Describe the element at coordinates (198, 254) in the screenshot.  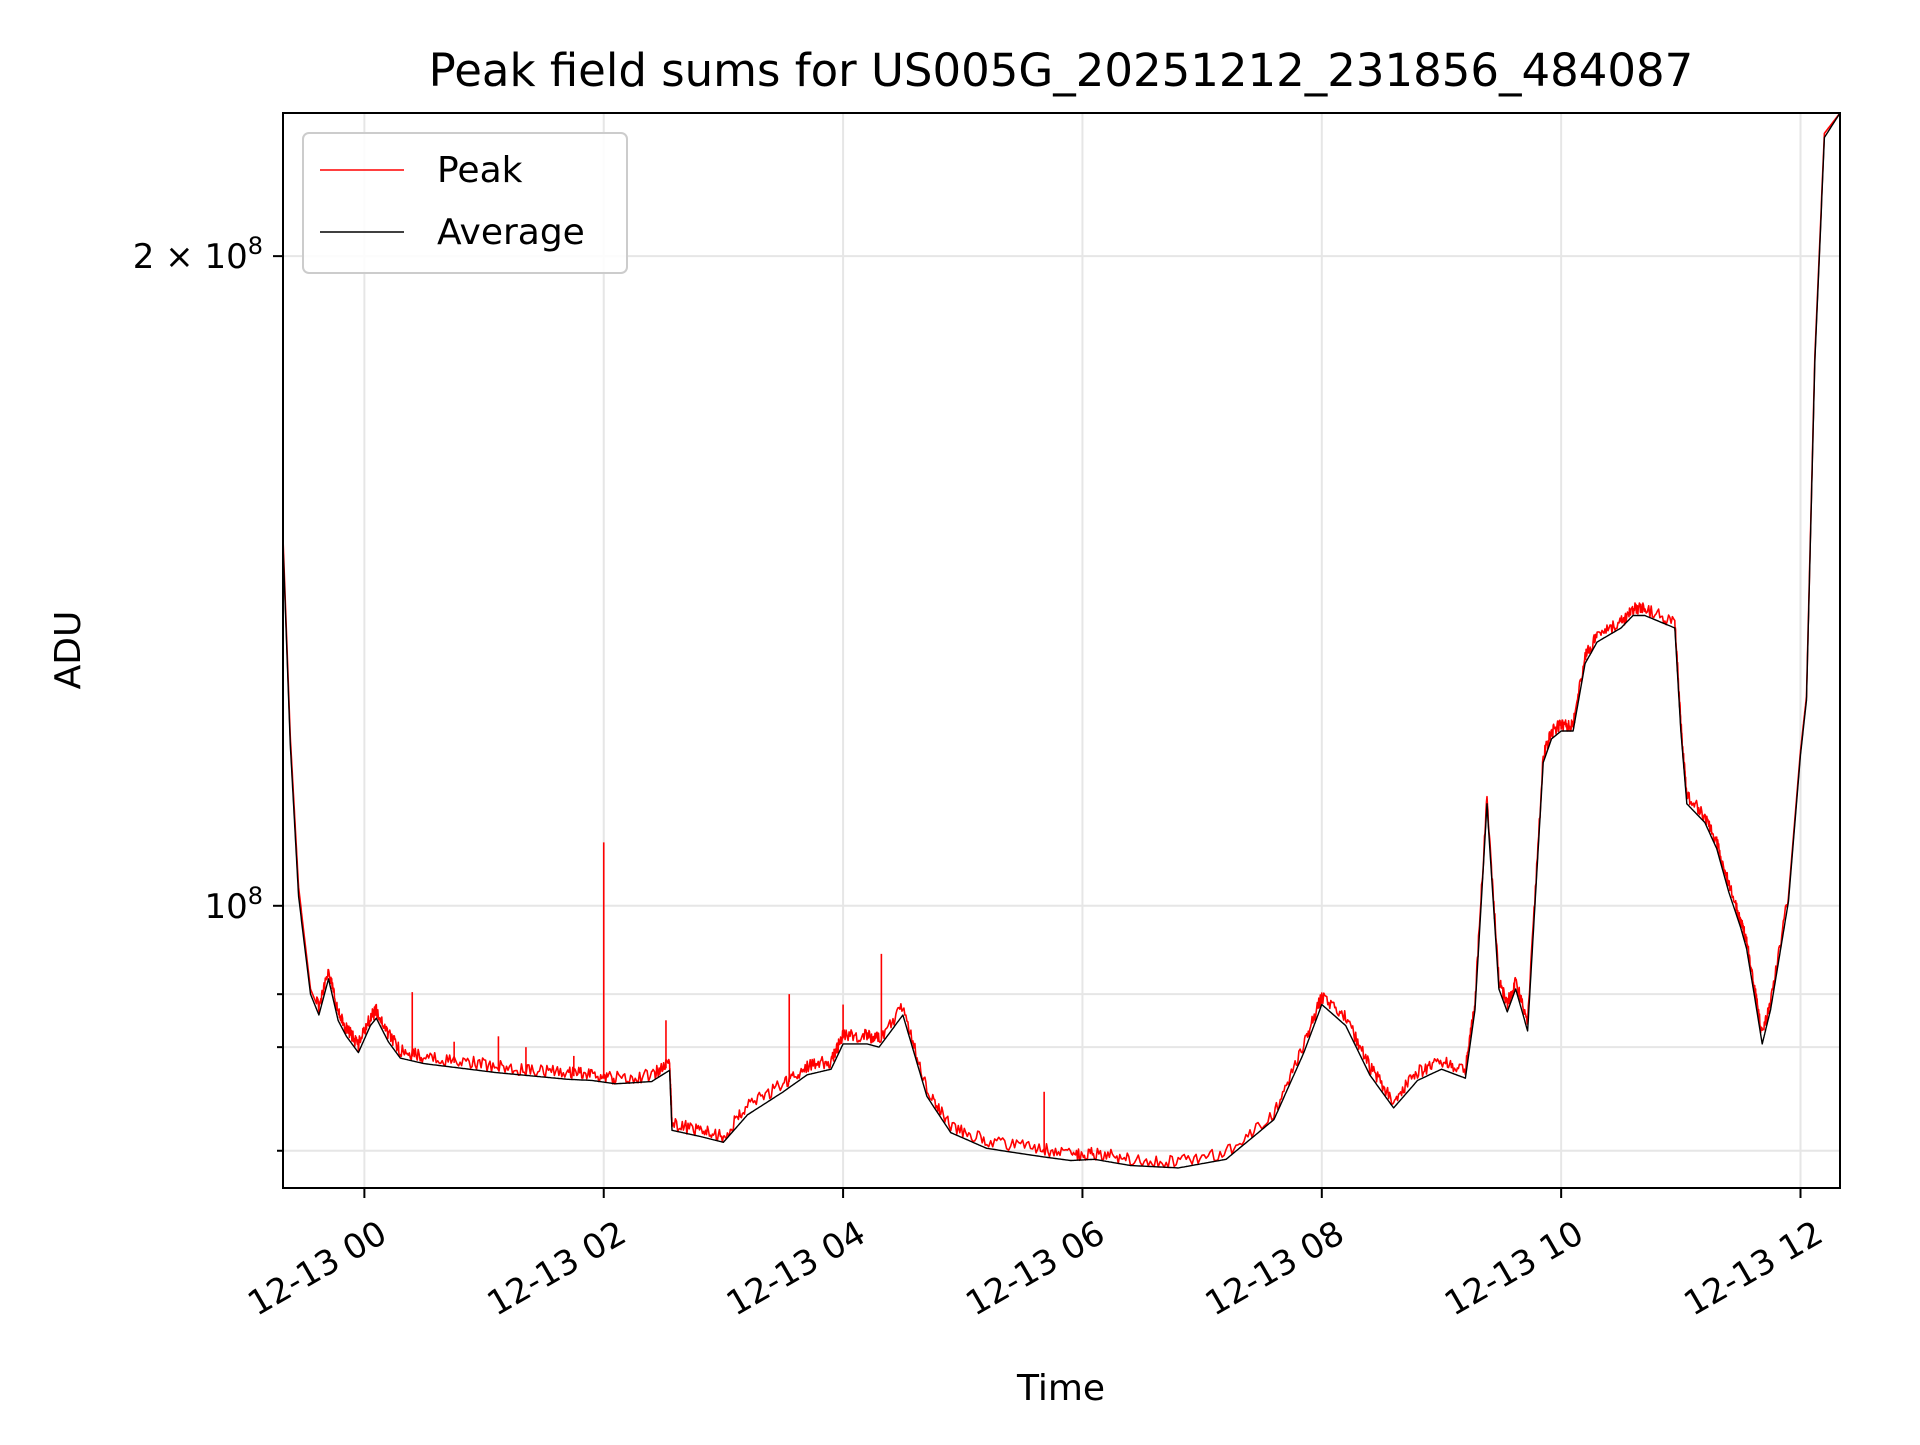
I see `y-tick-label: 2 × 108` at that location.